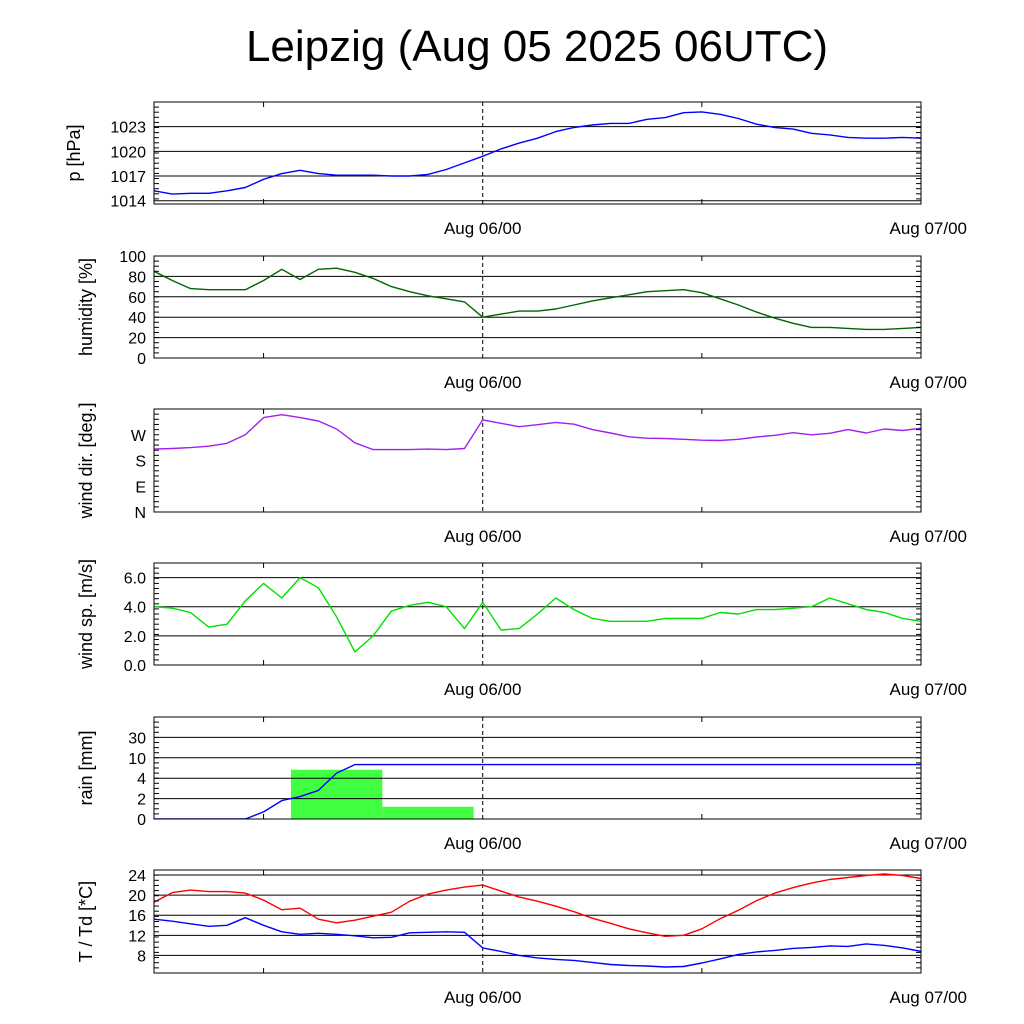 This screenshot has width=1024, height=1024. I want to click on y-tick-label: N, so click(140, 513).